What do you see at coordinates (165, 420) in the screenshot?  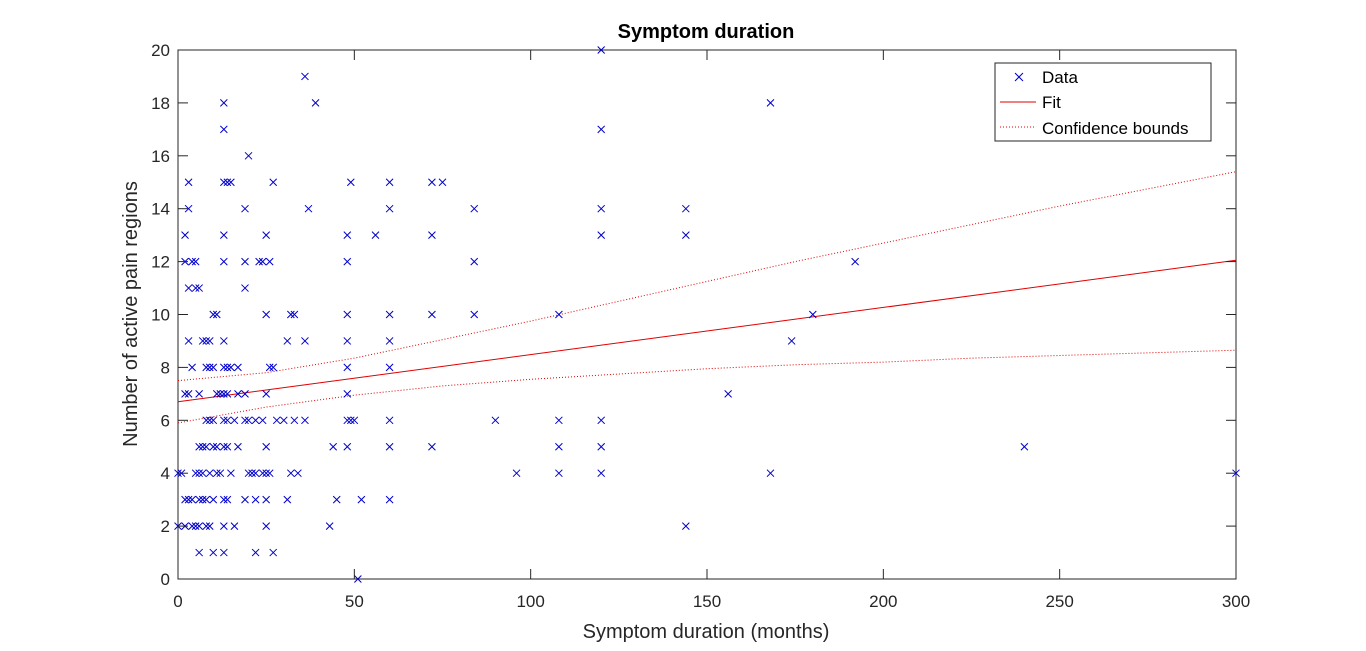 I see `y-tick-label: 6` at bounding box center [165, 420].